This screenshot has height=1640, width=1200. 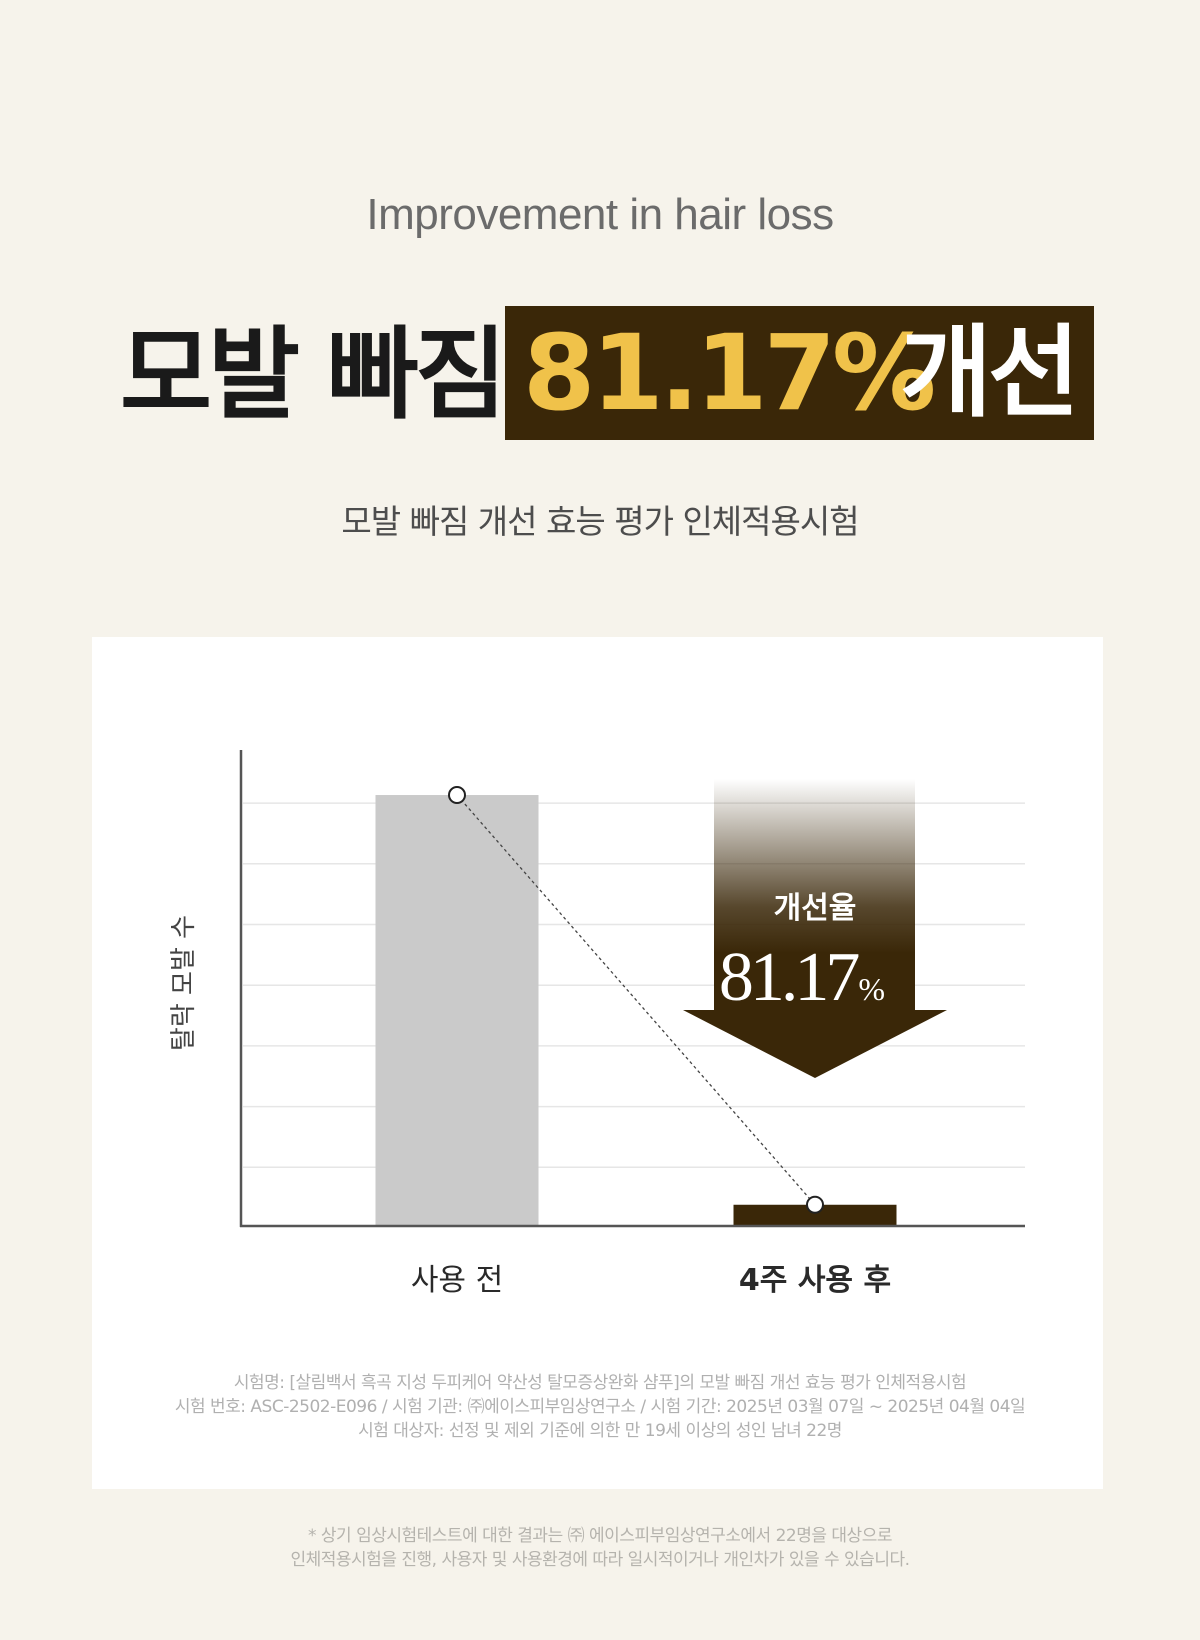 I want to click on x-tick-label: 4주 사용 후, so click(x=815, y=1280).